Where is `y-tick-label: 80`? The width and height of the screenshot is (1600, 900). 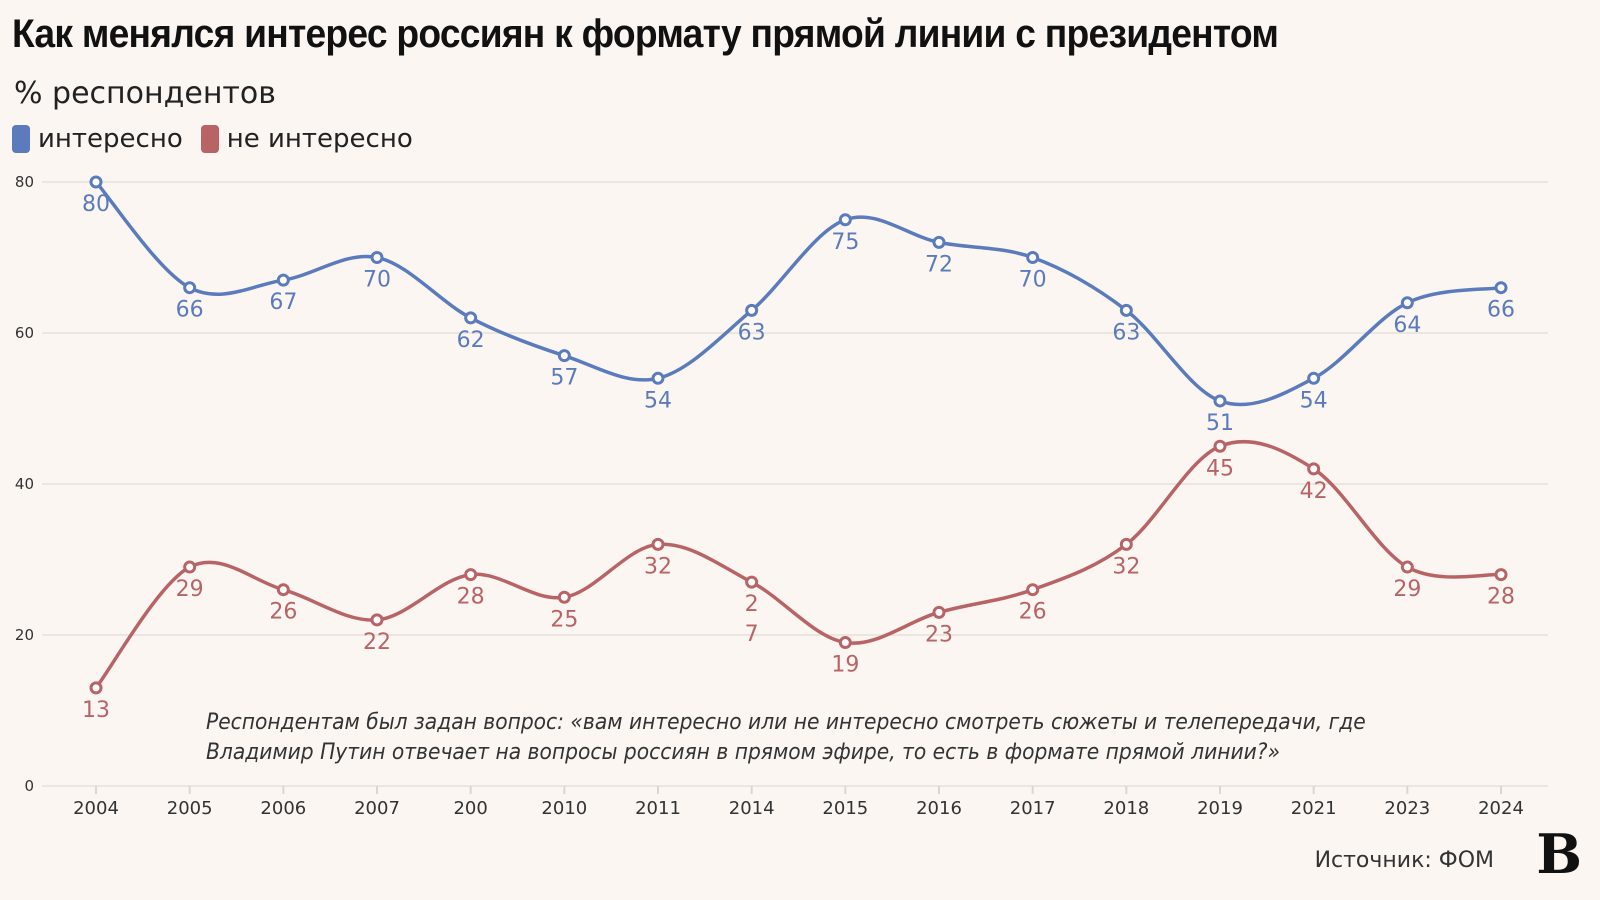 y-tick-label: 80 is located at coordinates (24, 182).